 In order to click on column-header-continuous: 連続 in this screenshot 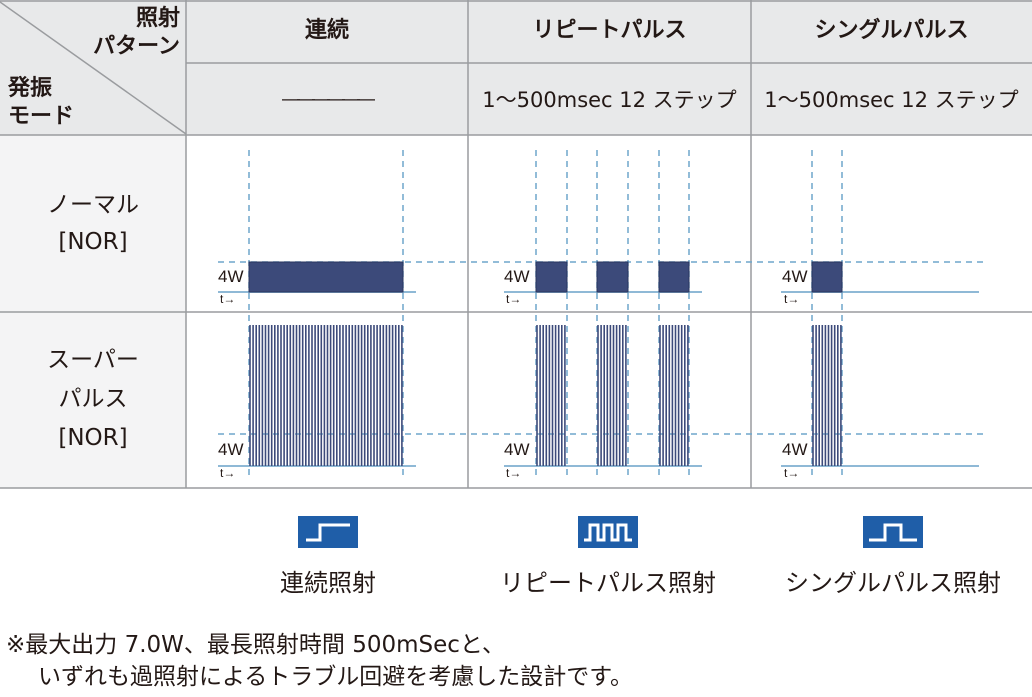, I will do `click(326, 30)`.